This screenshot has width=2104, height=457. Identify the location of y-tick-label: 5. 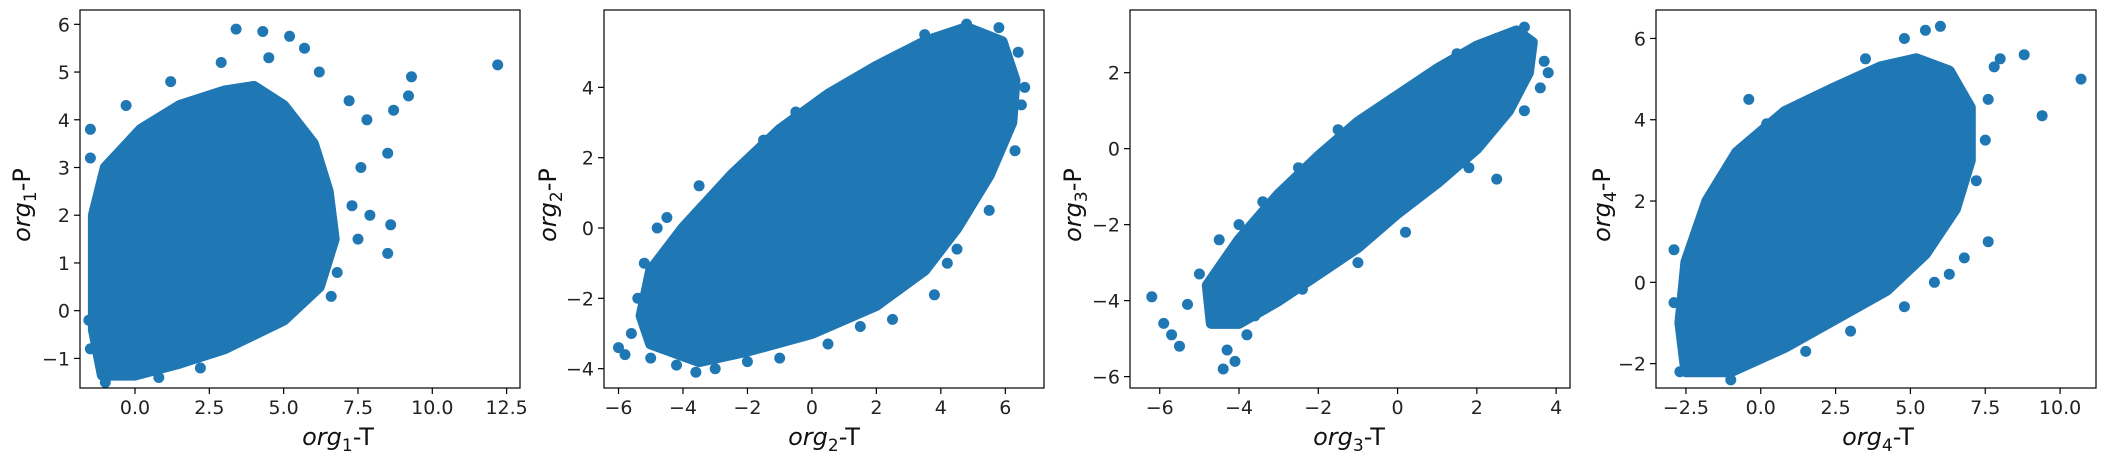
(64, 73).